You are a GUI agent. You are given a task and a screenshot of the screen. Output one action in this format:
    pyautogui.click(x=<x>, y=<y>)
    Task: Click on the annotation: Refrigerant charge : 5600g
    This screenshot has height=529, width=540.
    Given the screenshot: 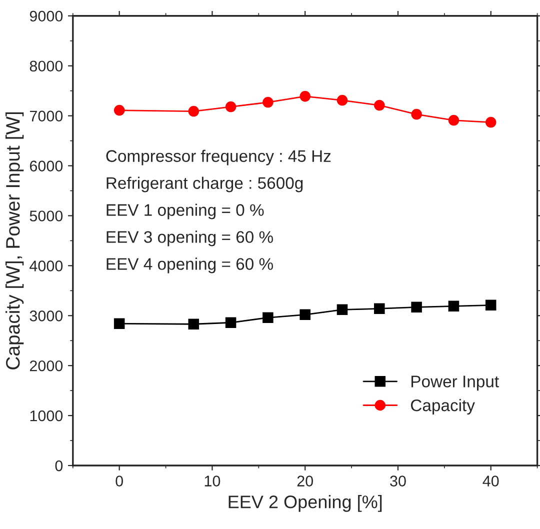 What is the action you would take?
    pyautogui.click(x=204, y=184)
    